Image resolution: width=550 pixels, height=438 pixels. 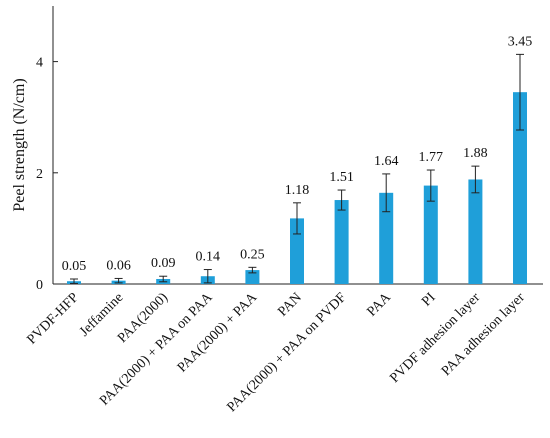 What do you see at coordinates (218, 333) in the screenshot?
I see `x-tick-label: PAA(2000) + PAA` at bounding box center [218, 333].